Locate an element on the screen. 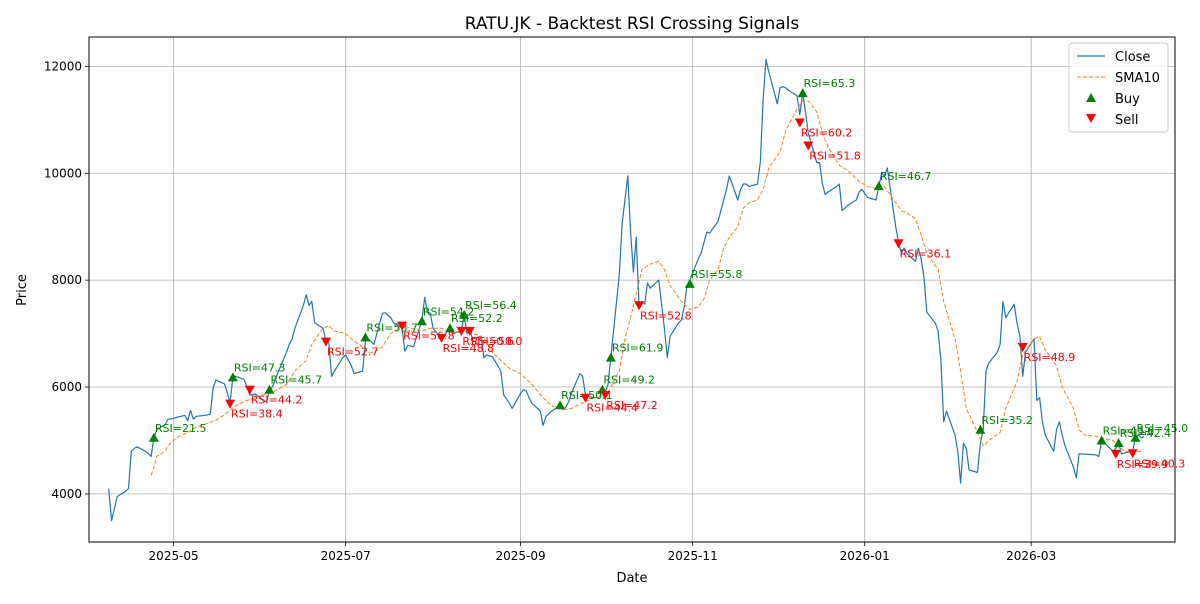 This screenshot has width=1200, height=604. buy-signal-label: RSI=65.3 is located at coordinates (830, 83).